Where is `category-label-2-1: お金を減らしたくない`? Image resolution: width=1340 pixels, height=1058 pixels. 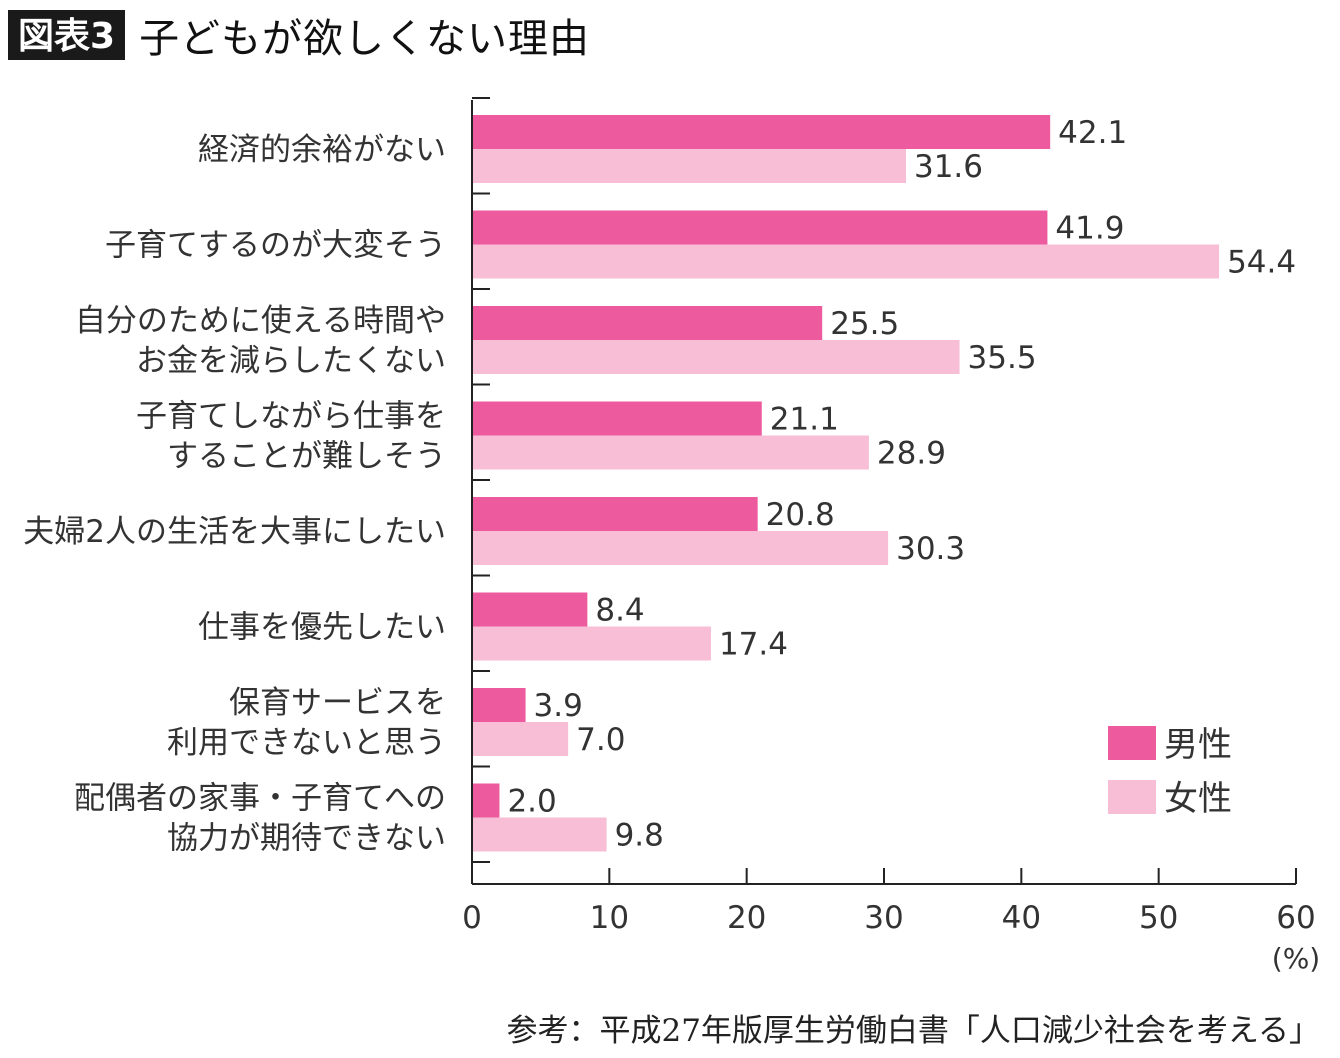 category-label-2-1: お金を減らしたくない is located at coordinates (291, 361).